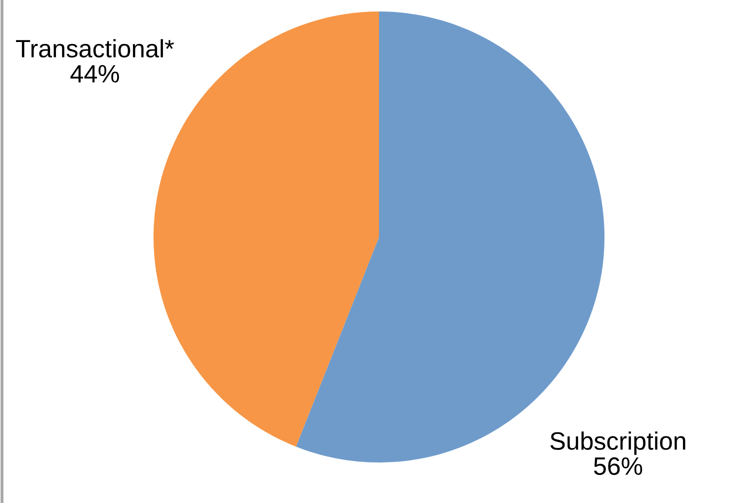 This screenshot has width=738, height=503. I want to click on data-label: 44%, so click(95, 74).